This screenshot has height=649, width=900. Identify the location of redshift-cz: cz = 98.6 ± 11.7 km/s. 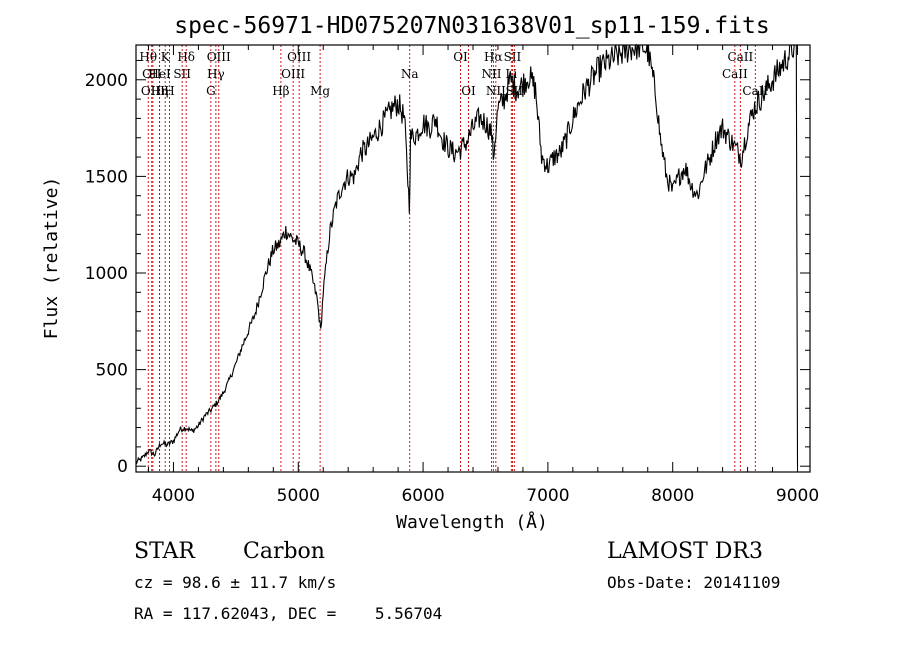
(235, 582).